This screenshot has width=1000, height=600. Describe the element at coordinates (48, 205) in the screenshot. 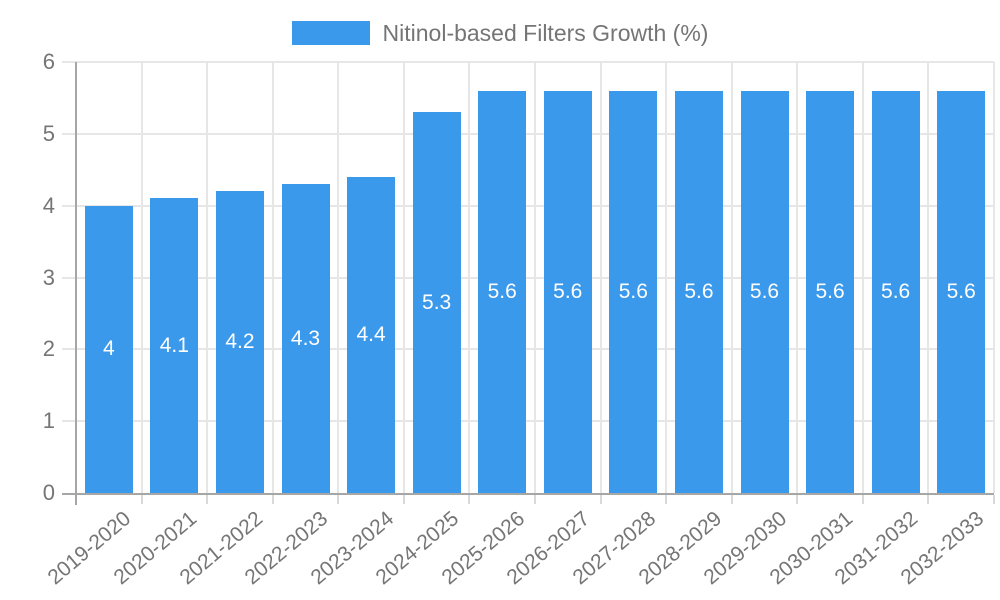

I see `y-axis-tick-label: 4` at that location.